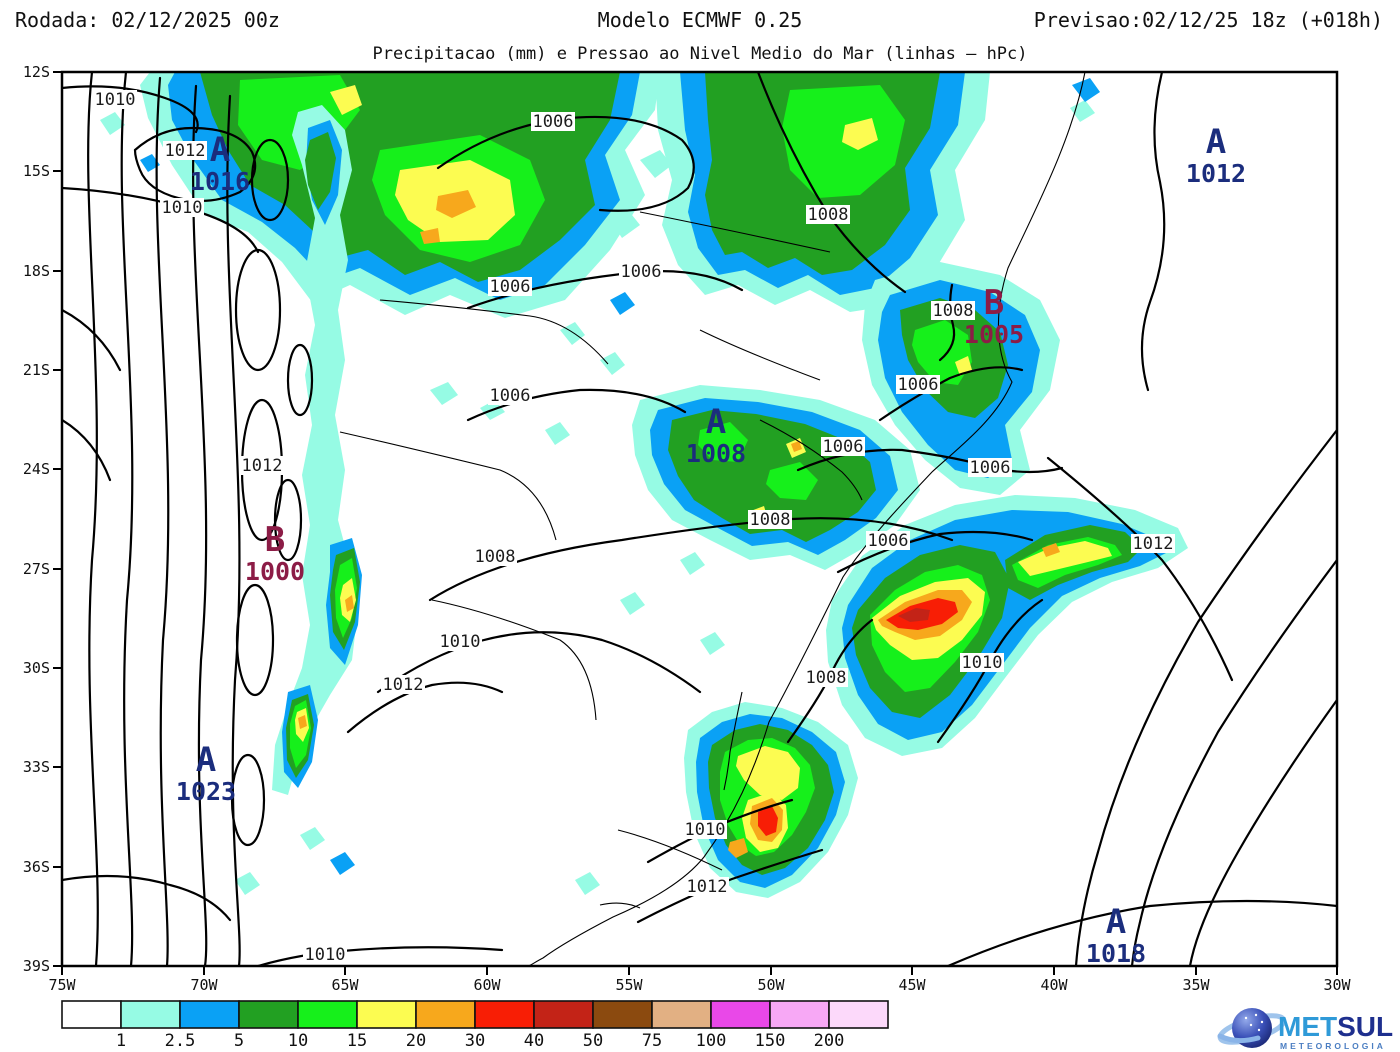 Image resolution: width=1400 pixels, height=1052 pixels. Describe the element at coordinates (1216, 173) in the screenshot. I see `pressure-center-value: 1012` at that location.